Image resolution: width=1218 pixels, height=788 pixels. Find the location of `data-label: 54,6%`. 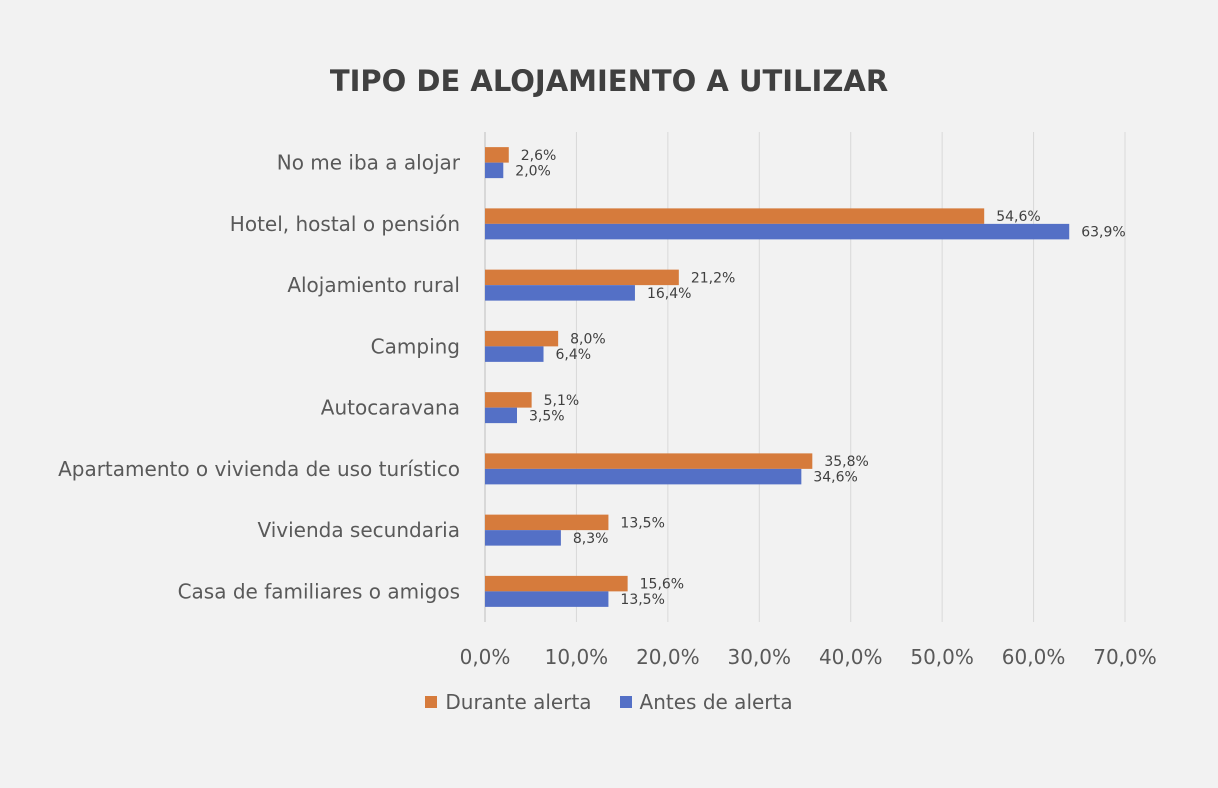

data-label: 54,6% is located at coordinates (1018, 217).